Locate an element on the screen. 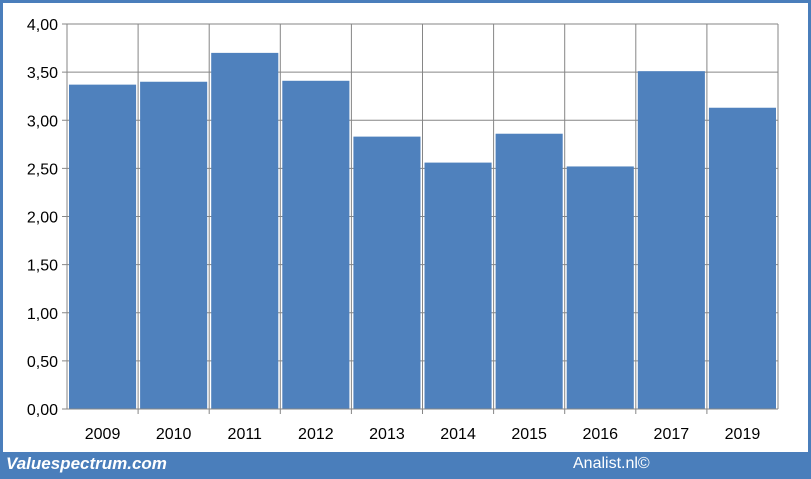 The width and height of the screenshot is (811, 479). y-tick-label: 0,00 is located at coordinates (42, 410).